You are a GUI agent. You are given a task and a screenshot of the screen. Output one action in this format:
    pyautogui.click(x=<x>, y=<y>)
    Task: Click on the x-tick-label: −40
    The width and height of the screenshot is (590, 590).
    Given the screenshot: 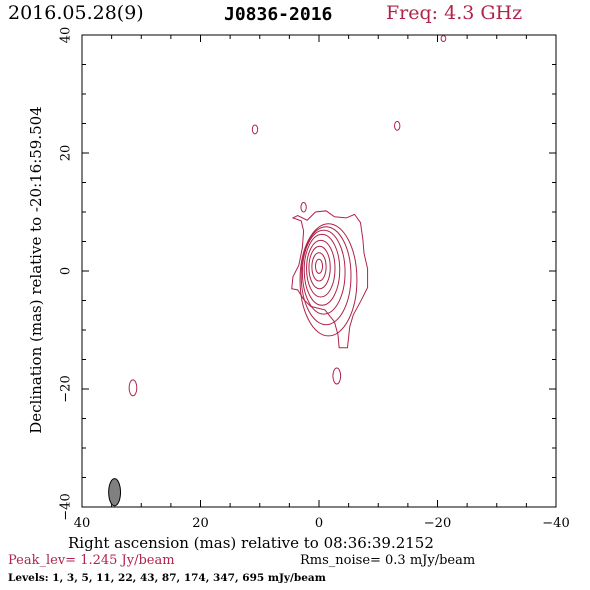 What is the action you would take?
    pyautogui.click(x=555, y=523)
    